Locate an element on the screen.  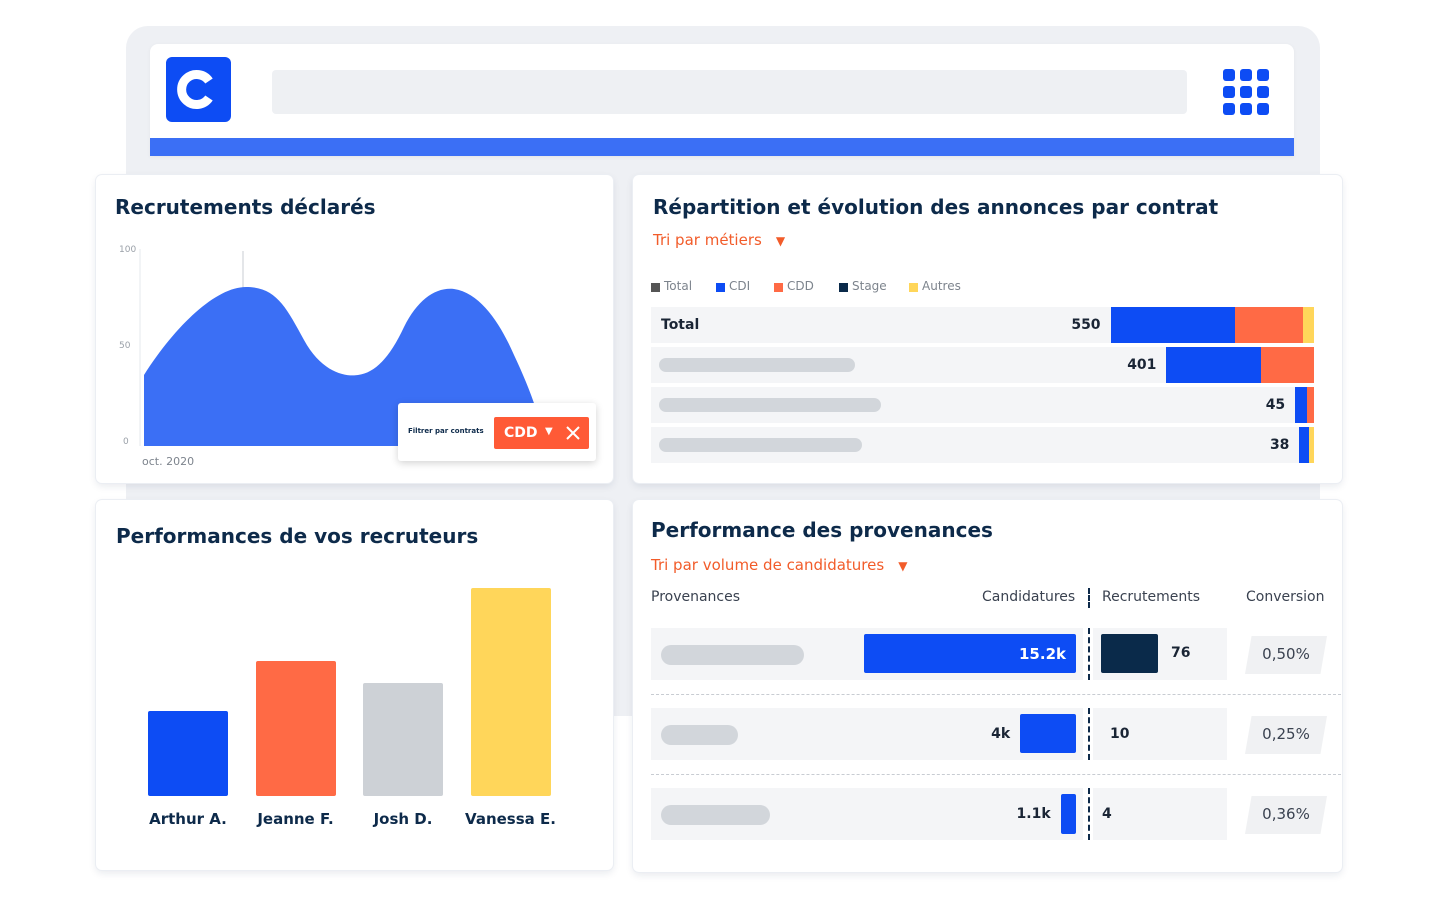
sort-dropdown: Tri par métiers ▼ is located at coordinates (719, 240).